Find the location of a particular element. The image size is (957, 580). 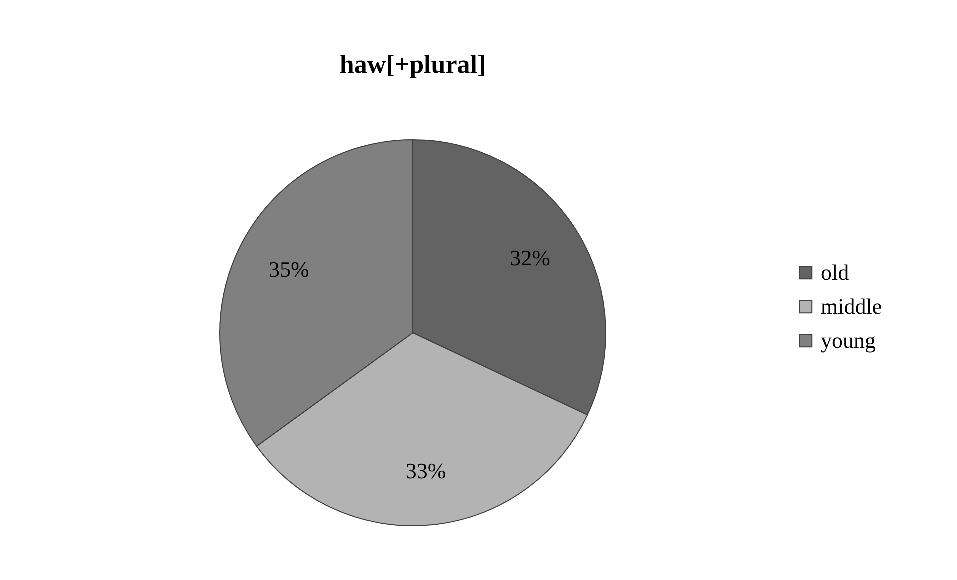

legend-label: old is located at coordinates (835, 272).